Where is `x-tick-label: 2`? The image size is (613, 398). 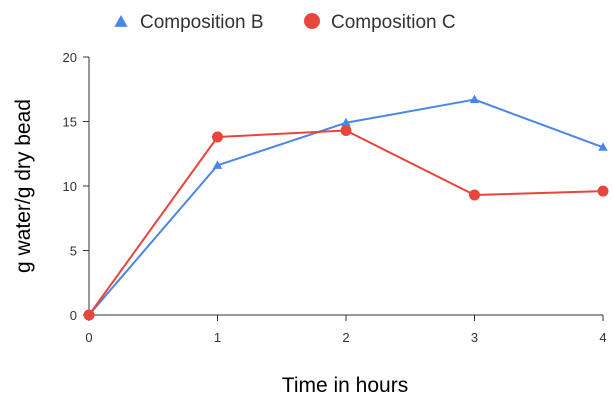
x-tick-label: 2 is located at coordinates (345, 337).